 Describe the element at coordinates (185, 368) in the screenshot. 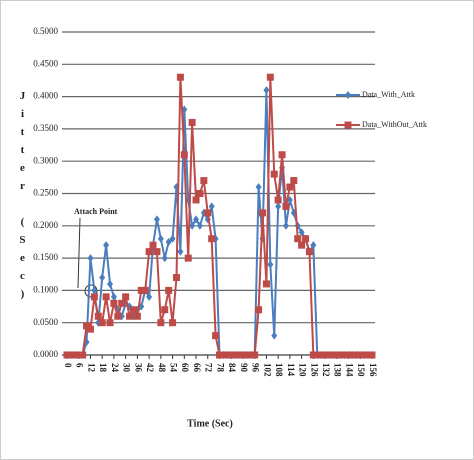

I see `x-tick-label: 60` at that location.